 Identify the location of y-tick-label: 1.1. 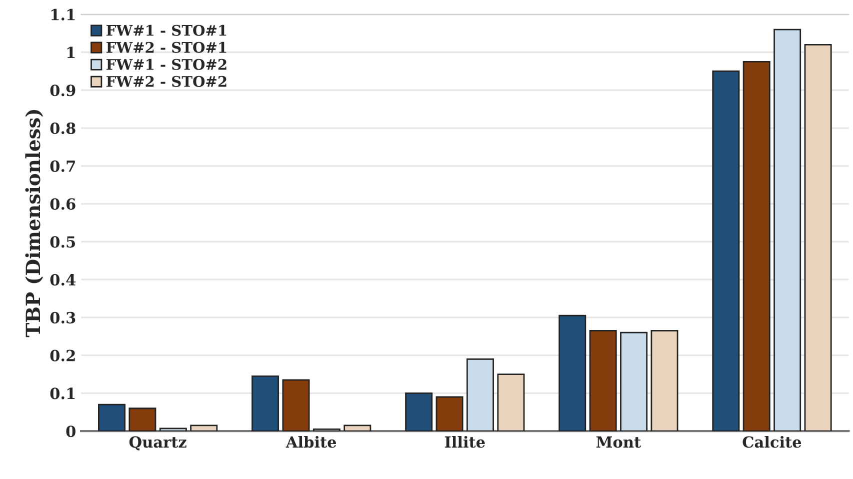
(63, 14).